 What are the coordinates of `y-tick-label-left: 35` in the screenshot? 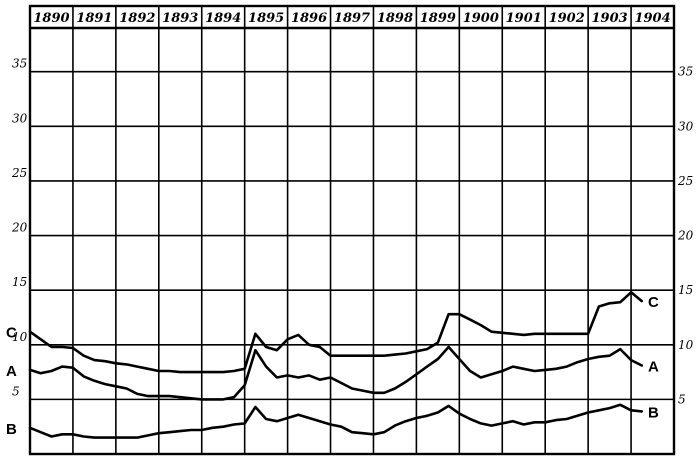 It's located at (19, 64).